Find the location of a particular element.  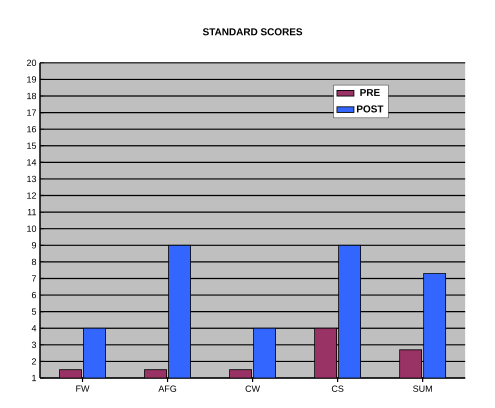

y-tick-label: 7 is located at coordinates (34, 278).